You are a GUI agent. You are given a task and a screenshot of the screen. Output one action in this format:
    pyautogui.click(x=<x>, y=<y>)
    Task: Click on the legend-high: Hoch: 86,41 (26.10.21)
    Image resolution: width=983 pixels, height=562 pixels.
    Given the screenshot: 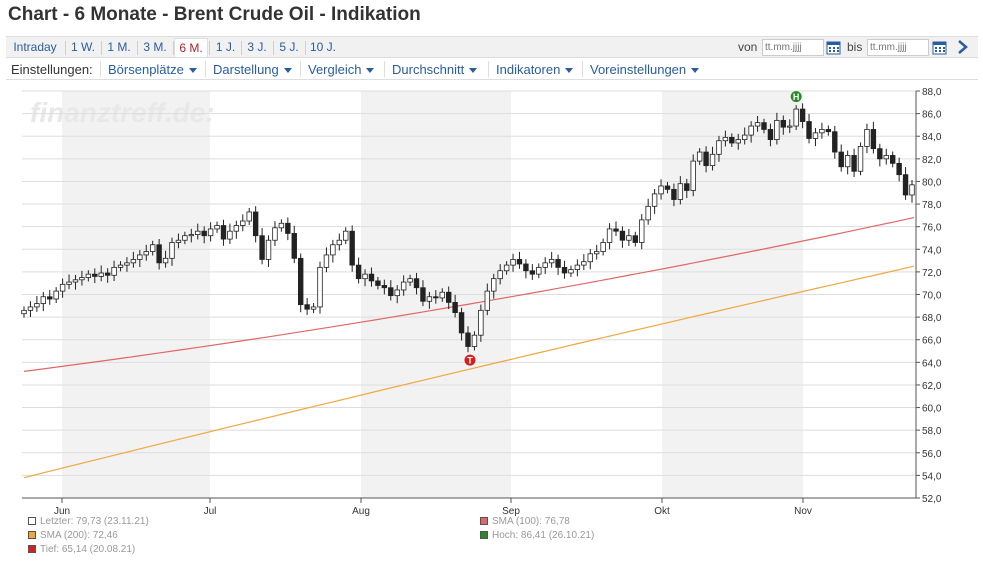 What is the action you would take?
    pyautogui.click(x=537, y=535)
    